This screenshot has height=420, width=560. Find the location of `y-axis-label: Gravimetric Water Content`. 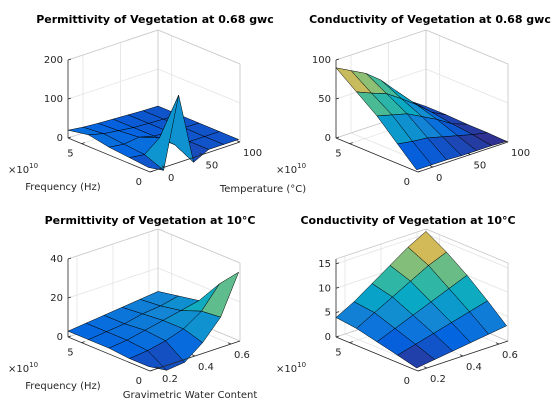

y-axis-label: Gravimetric Water Content is located at coordinates (190, 395).